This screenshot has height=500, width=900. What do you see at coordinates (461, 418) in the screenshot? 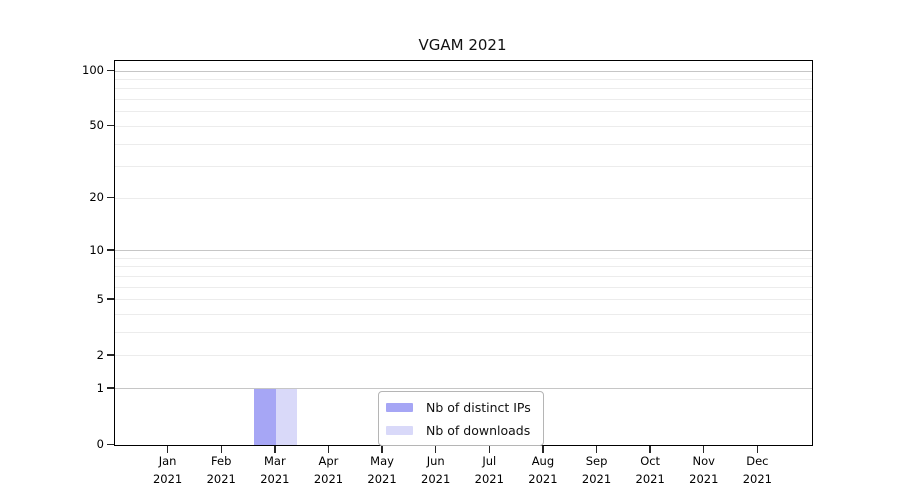
I see `legend: Nb of distinct IPs Nb of downloads` at bounding box center [461, 418].